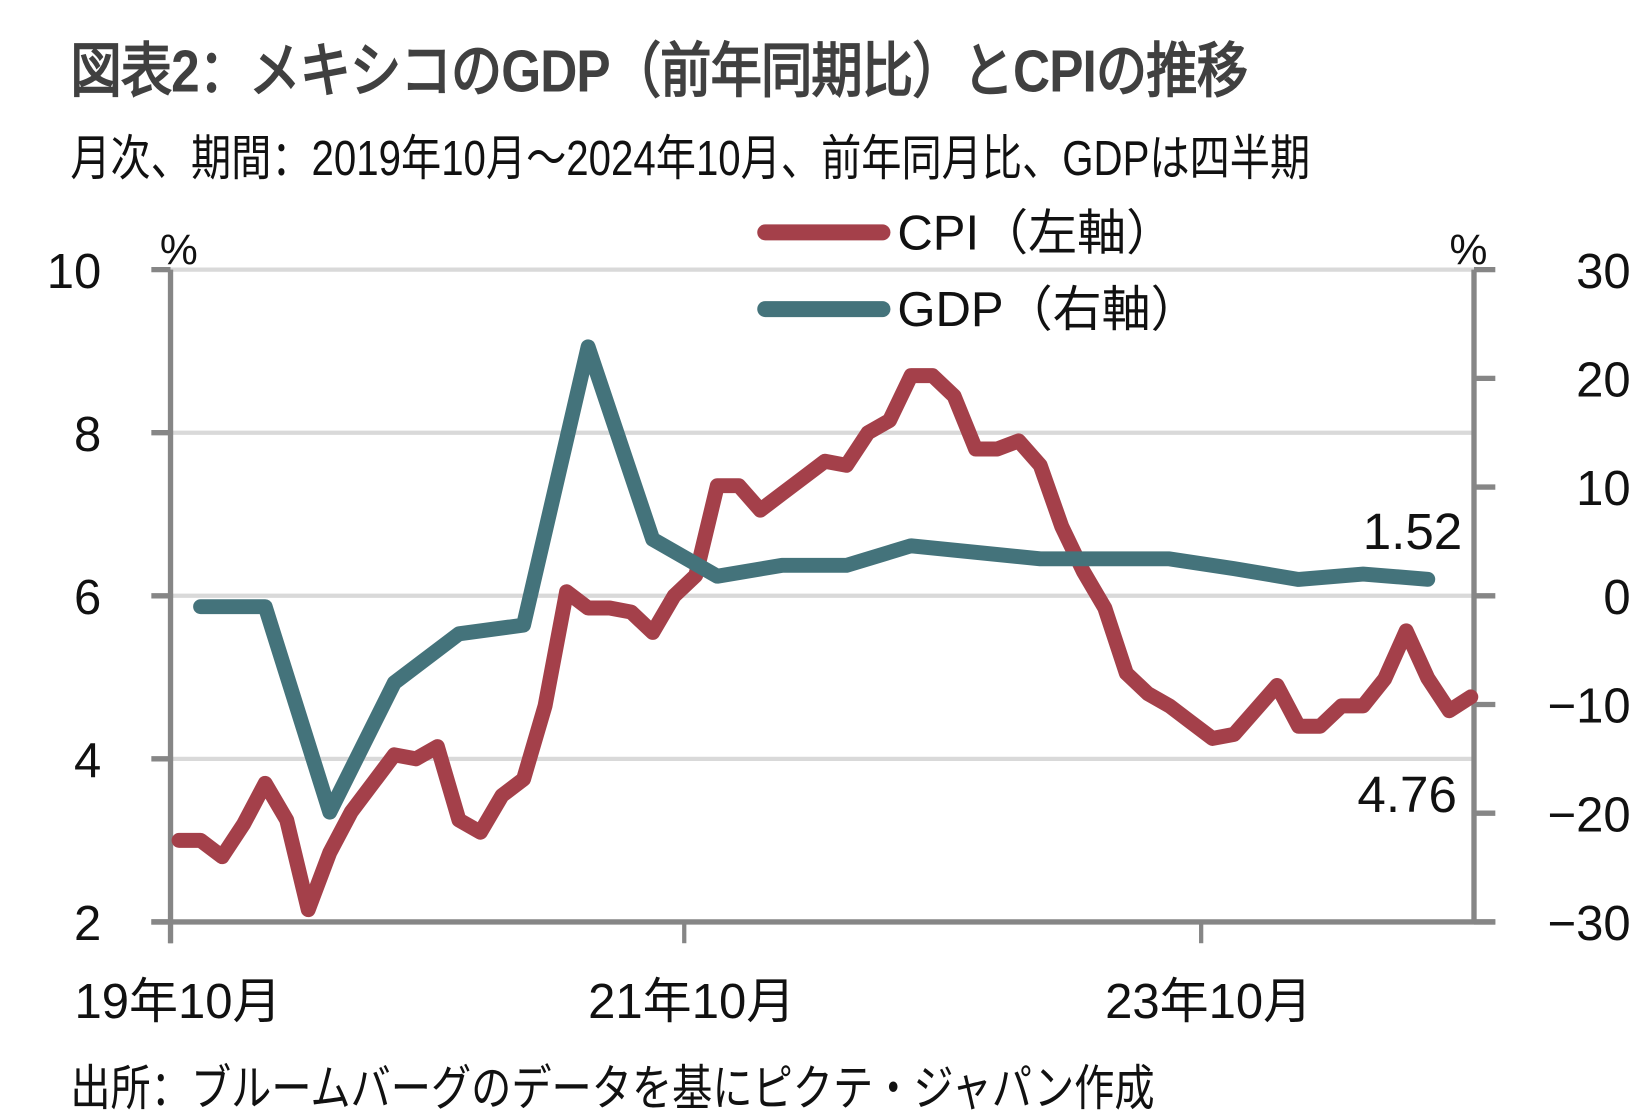  What do you see at coordinates (179, 250) in the screenshot?
I see `left-axis-unit: %` at bounding box center [179, 250].